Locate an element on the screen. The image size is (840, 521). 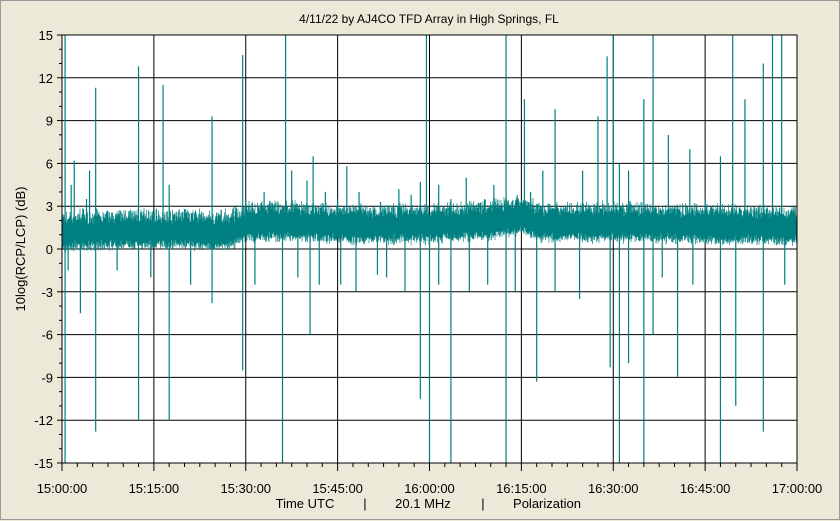
x-axis-label: Time UTC | 20.1 MHz | Polarization is located at coordinates (428, 503).